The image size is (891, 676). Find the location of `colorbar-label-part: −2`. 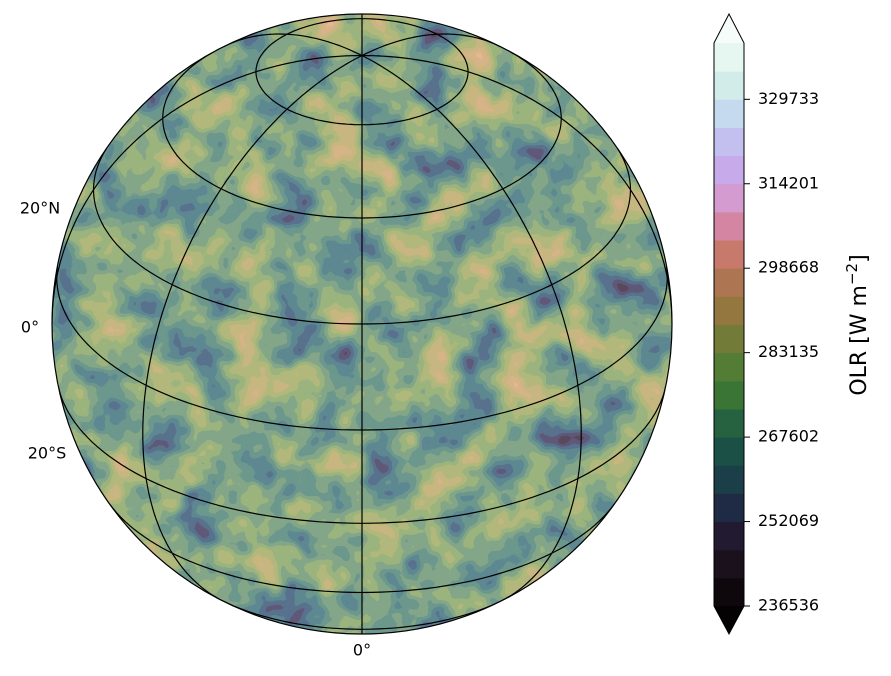

colorbar-label-part: −2 is located at coordinates (852, 274).